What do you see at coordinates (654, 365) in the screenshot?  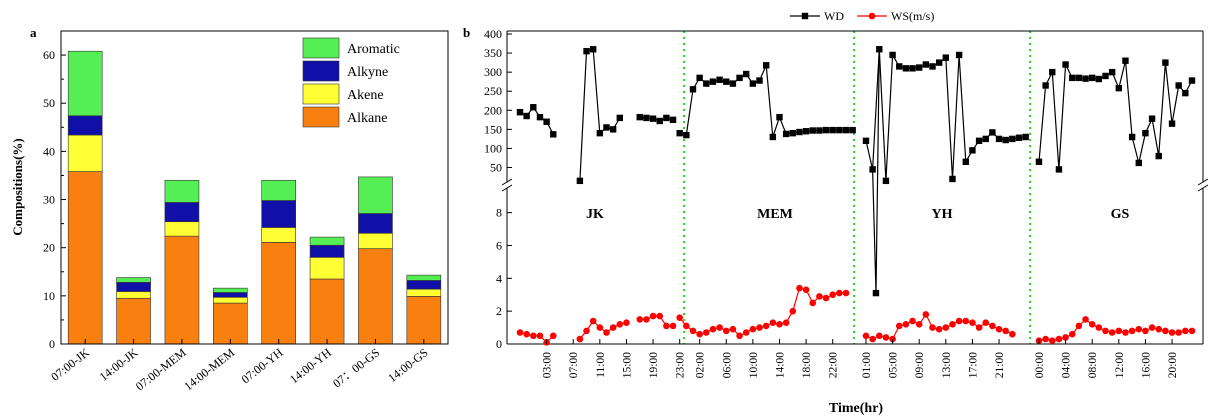 I see `b-x-tick-label: 19:00` at bounding box center [654, 365].